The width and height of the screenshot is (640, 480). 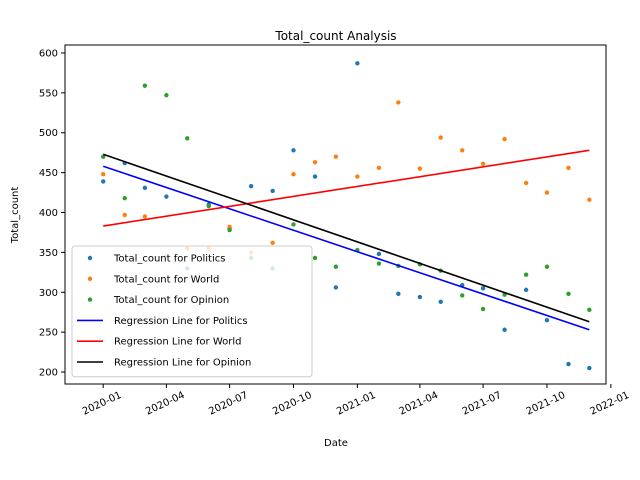 I want to click on y-tick-label: 250, so click(x=48, y=333).